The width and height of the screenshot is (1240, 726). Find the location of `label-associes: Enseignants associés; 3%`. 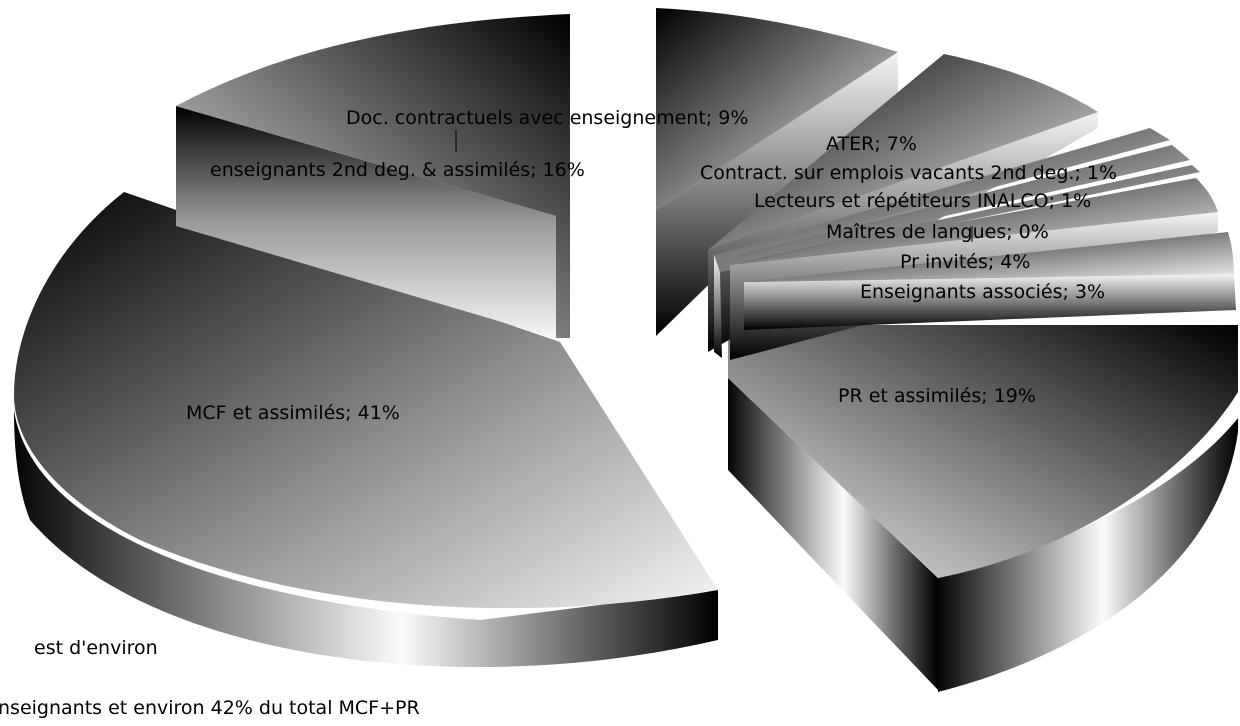

label-associes: Enseignants associés; 3% is located at coordinates (982, 292).